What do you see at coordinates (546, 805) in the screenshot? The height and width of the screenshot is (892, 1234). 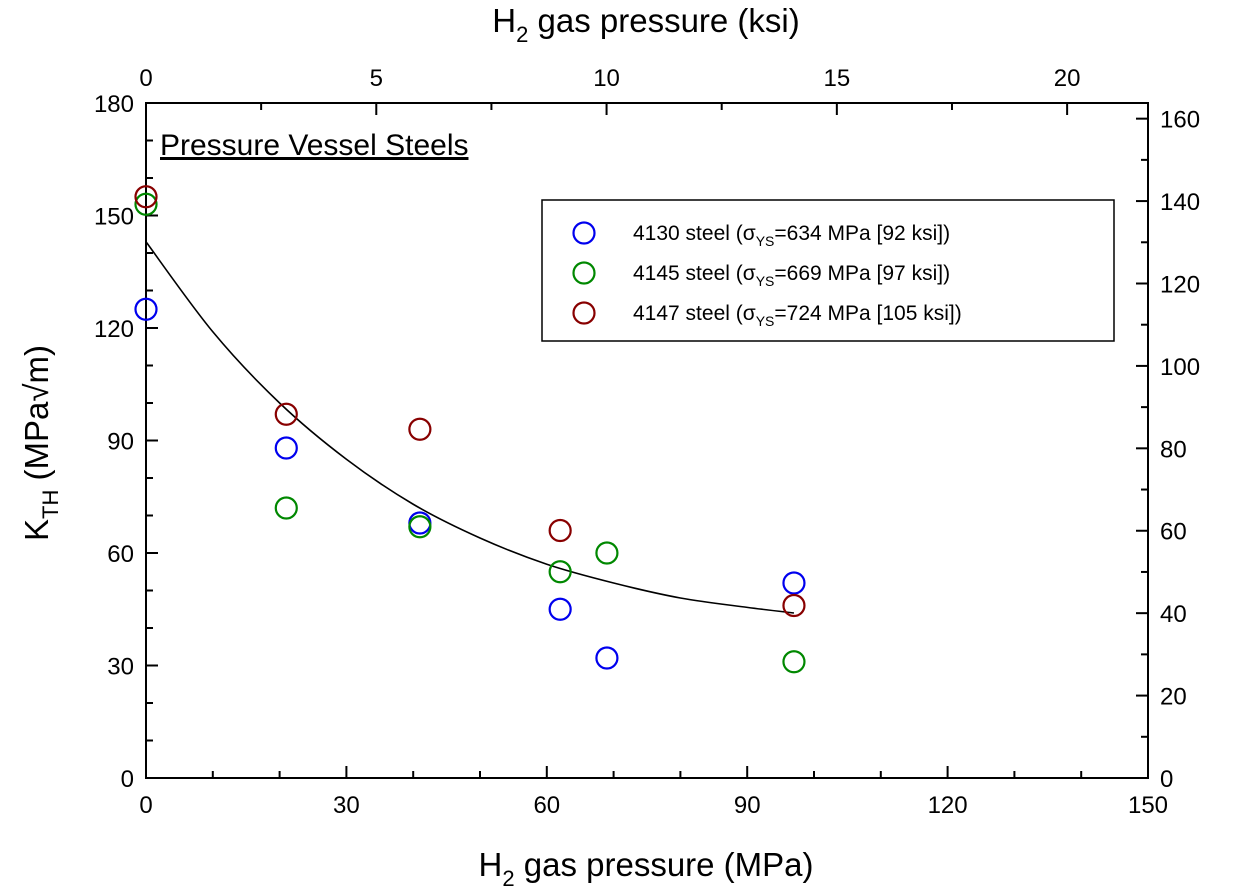 I see `x-tick-label: 60` at bounding box center [546, 805].